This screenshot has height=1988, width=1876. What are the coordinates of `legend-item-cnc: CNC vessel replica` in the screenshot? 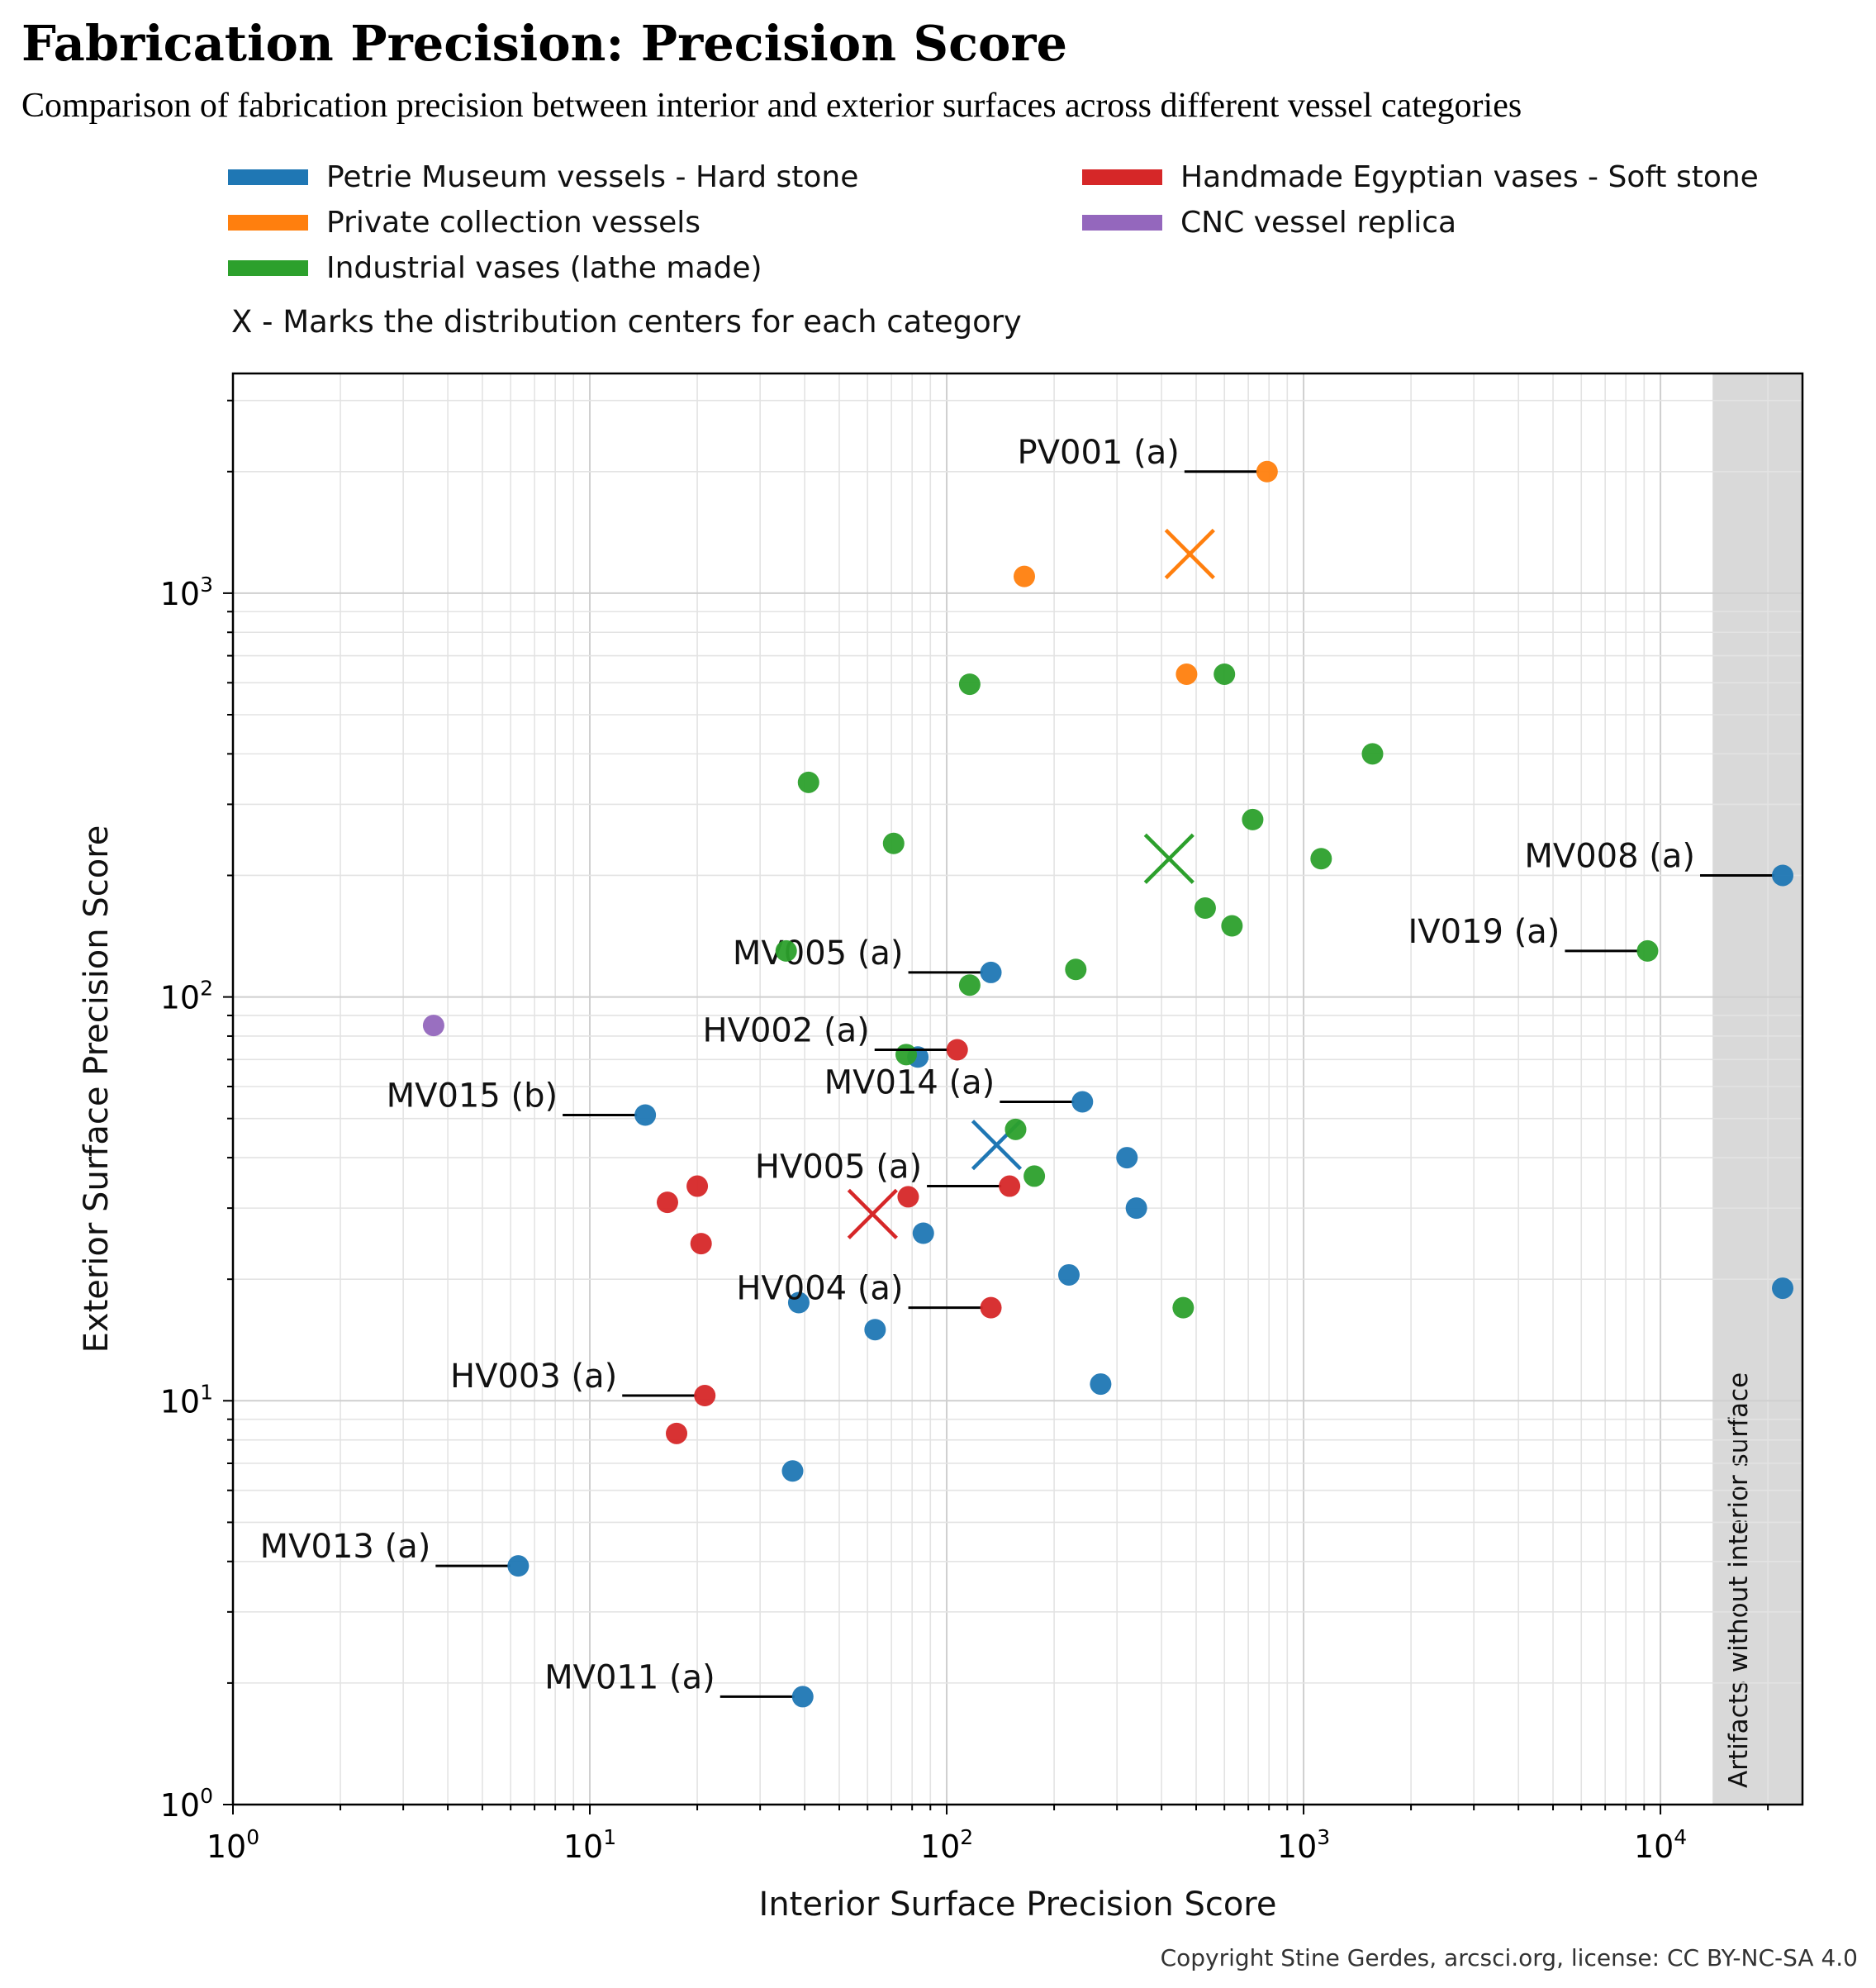 It's located at (1269, 223).